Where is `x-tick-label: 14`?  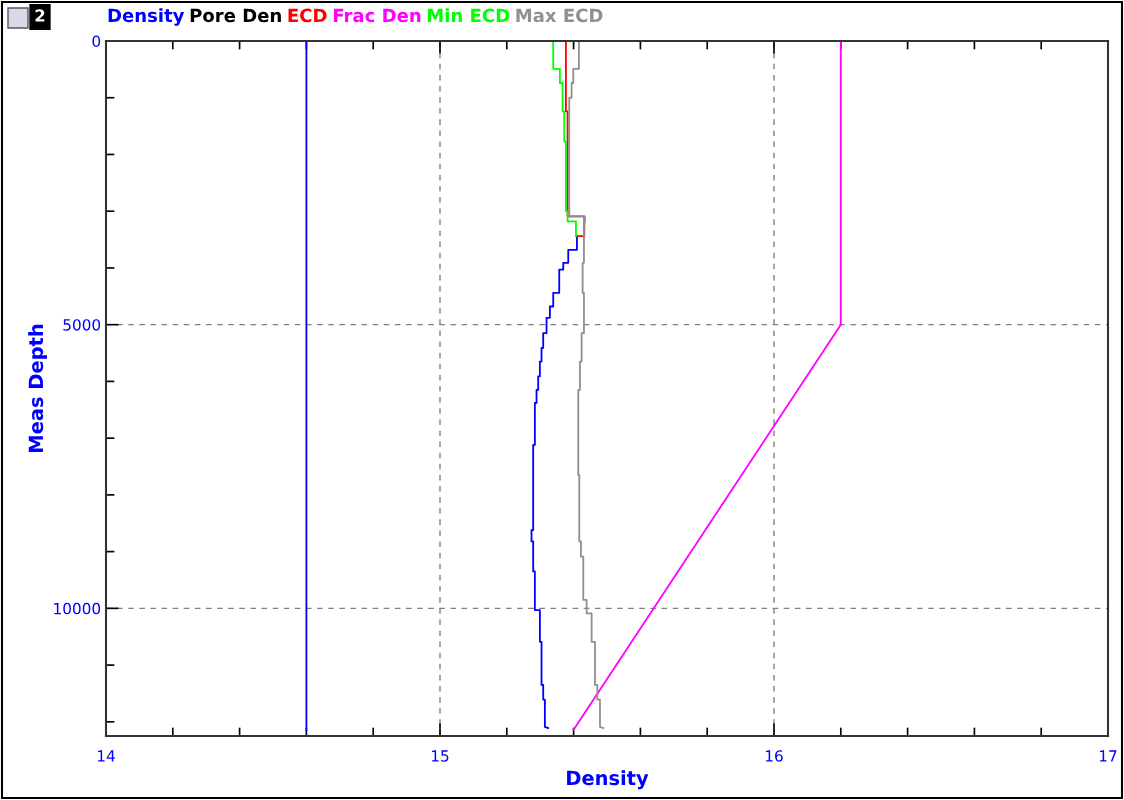
x-tick-label: 14 is located at coordinates (106, 756).